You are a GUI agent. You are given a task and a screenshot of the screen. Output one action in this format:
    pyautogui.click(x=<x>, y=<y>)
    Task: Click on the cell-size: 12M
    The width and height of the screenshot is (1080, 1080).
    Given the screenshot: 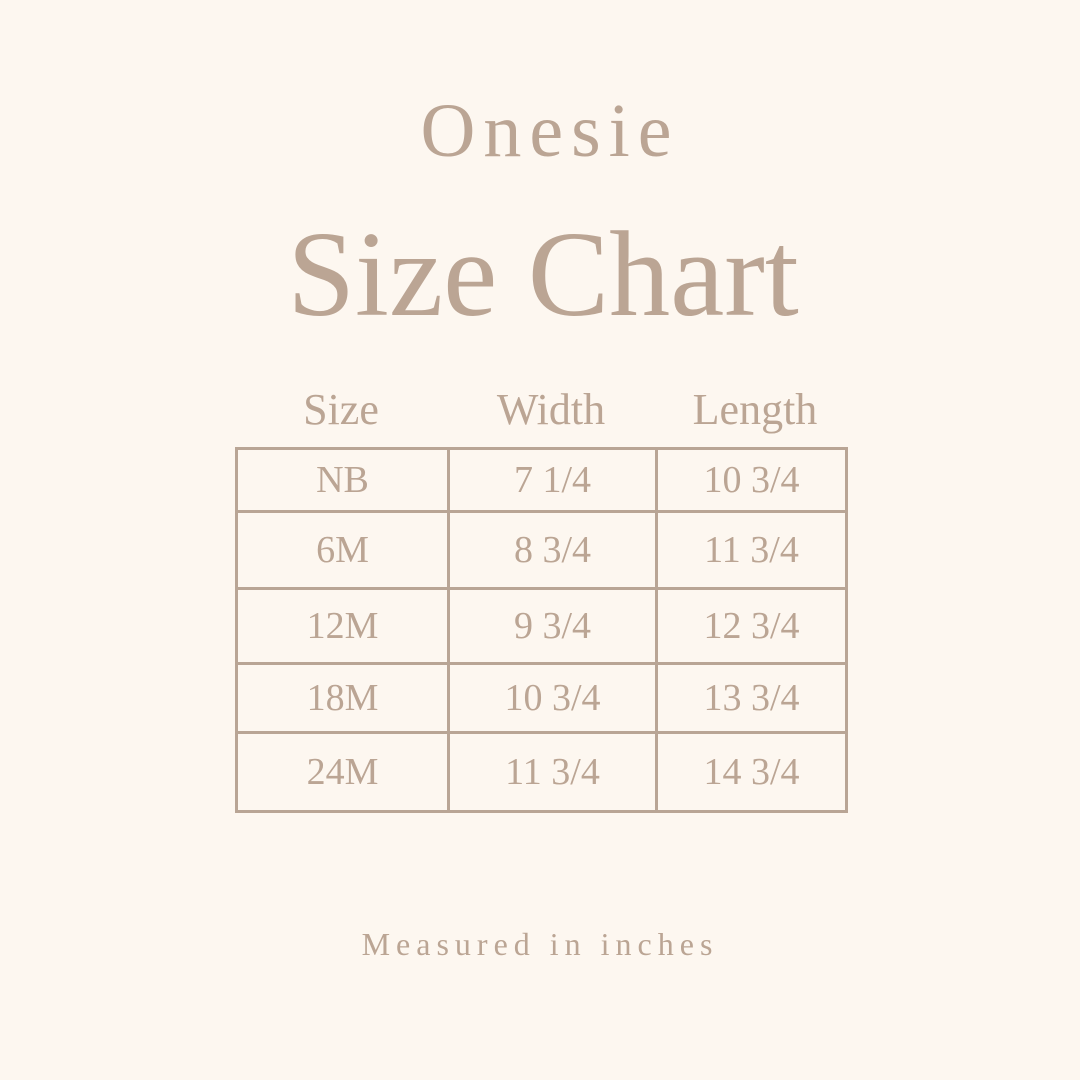 What is the action you would take?
    pyautogui.click(x=342, y=626)
    